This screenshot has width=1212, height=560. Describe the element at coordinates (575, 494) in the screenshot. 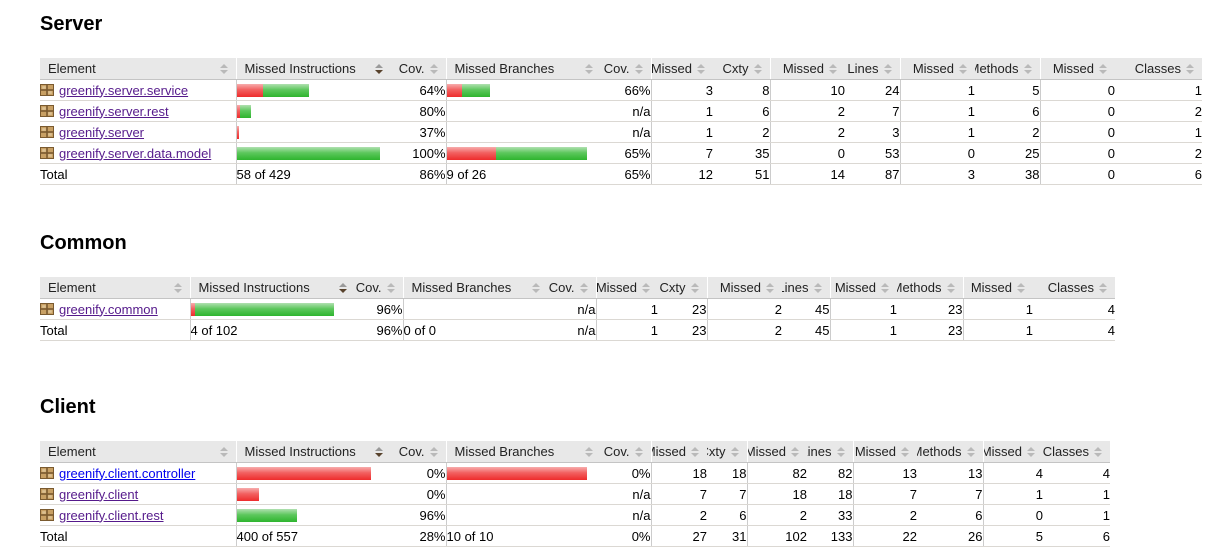

I see `table-row: greenify.client 0% n/a 7 7 18 18 7 7 1 1` at that location.